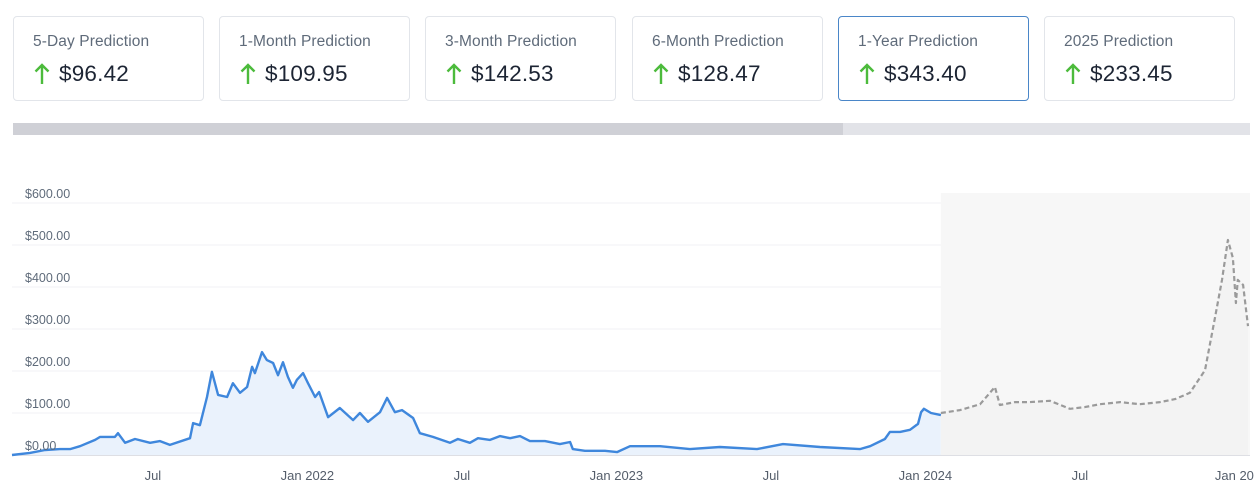  What do you see at coordinates (1139, 58) in the screenshot?
I see `card-2025-prediction: 2025 Prediction $233.45` at bounding box center [1139, 58].